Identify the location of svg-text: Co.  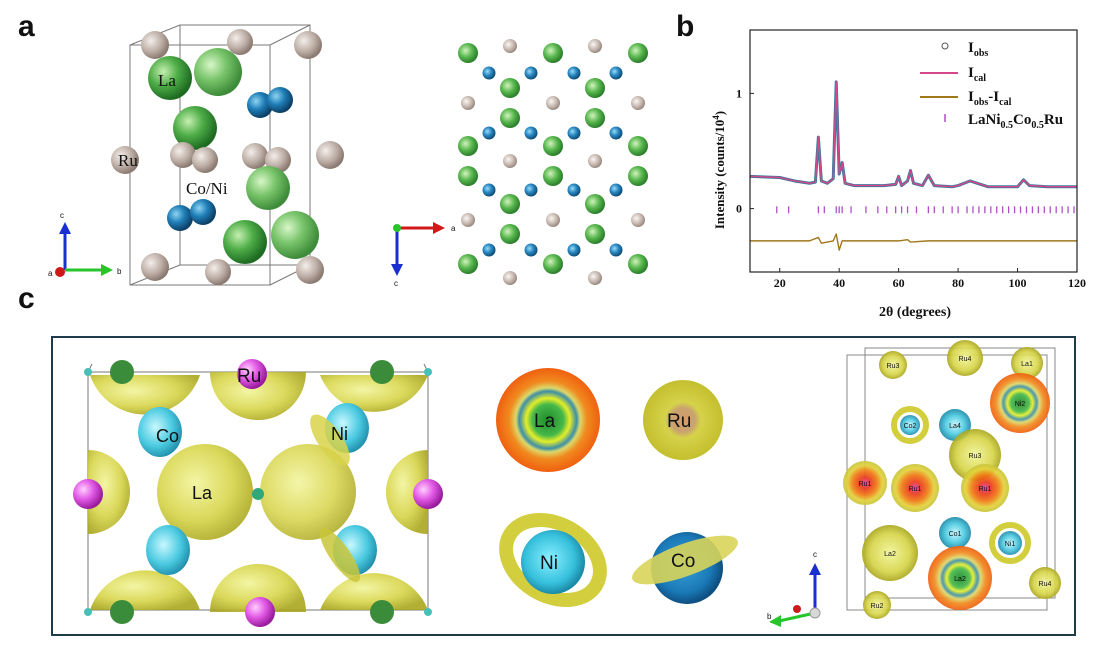
(683, 561).